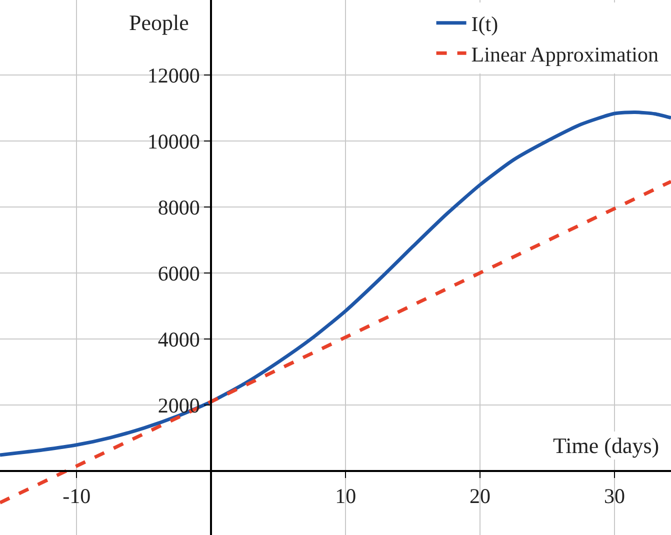  I want to click on legend-label: I(t), so click(484, 24).